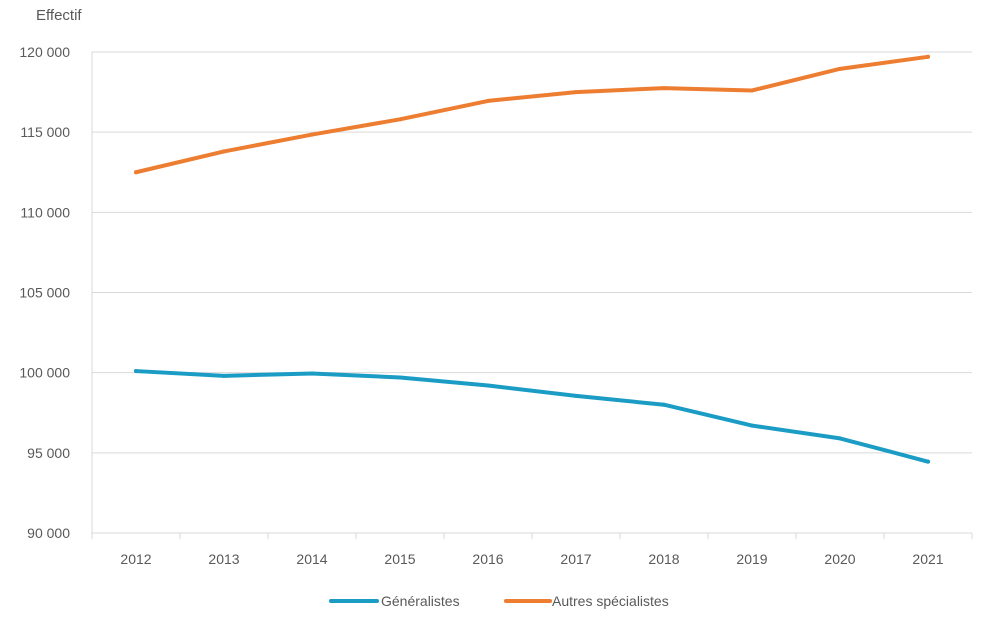 The width and height of the screenshot is (985, 617). What do you see at coordinates (223, 559) in the screenshot?
I see `x-tick-label: 2013` at bounding box center [223, 559].